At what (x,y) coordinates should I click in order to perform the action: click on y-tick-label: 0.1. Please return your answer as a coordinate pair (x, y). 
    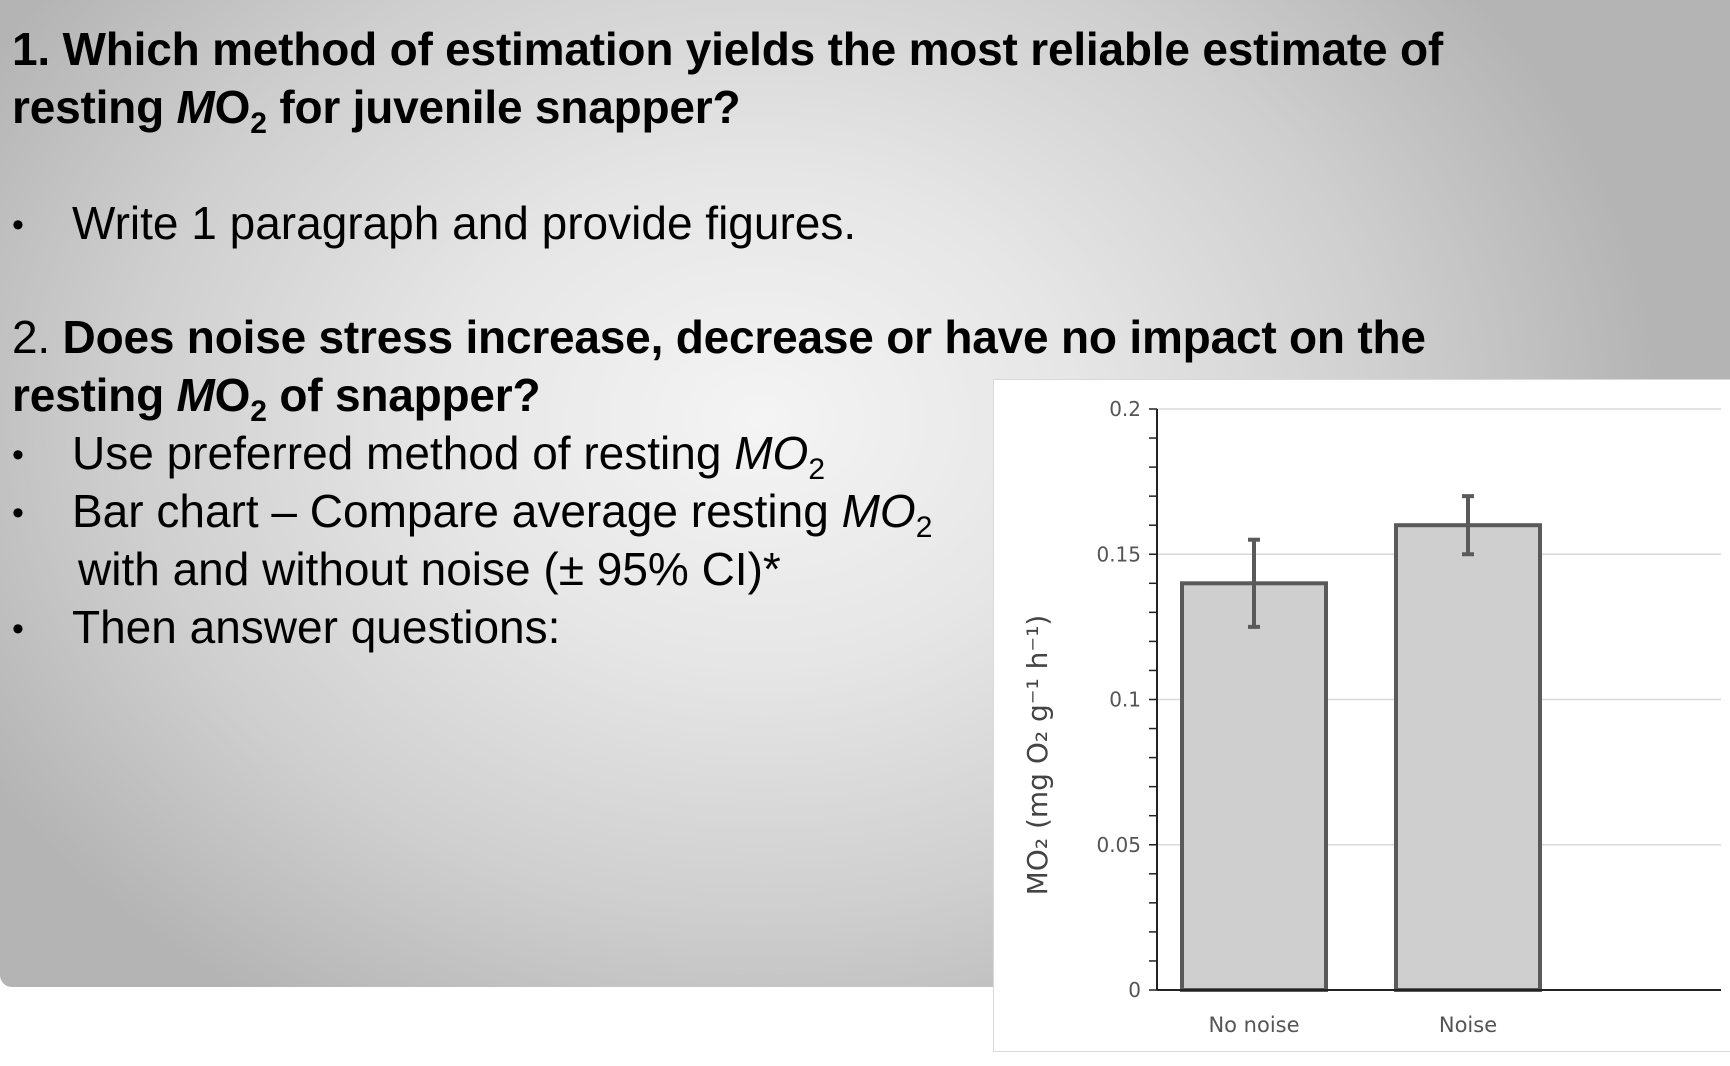
    Looking at the image, I should click on (1125, 700).